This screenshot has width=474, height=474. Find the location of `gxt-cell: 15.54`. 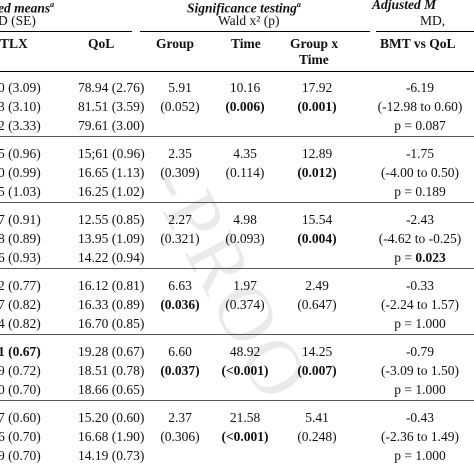

gxt-cell: 15.54 is located at coordinates (317, 219).